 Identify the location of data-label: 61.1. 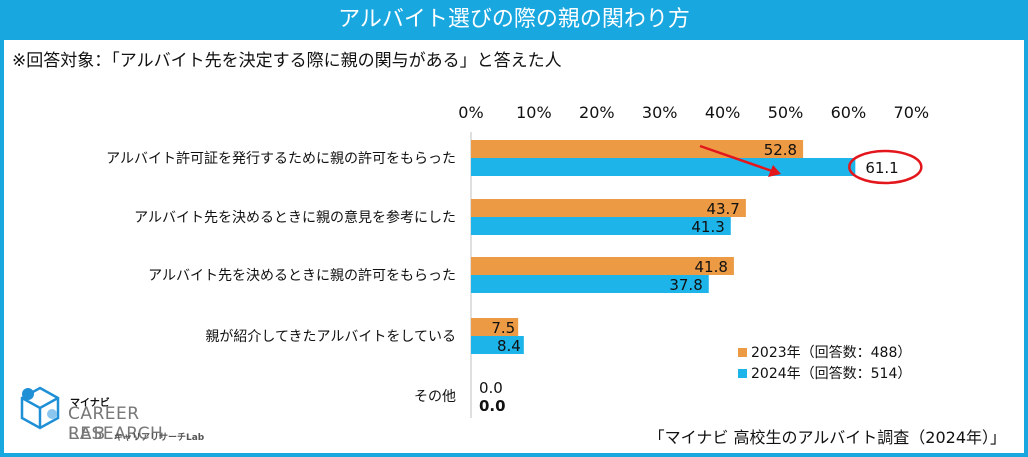
(881, 168).